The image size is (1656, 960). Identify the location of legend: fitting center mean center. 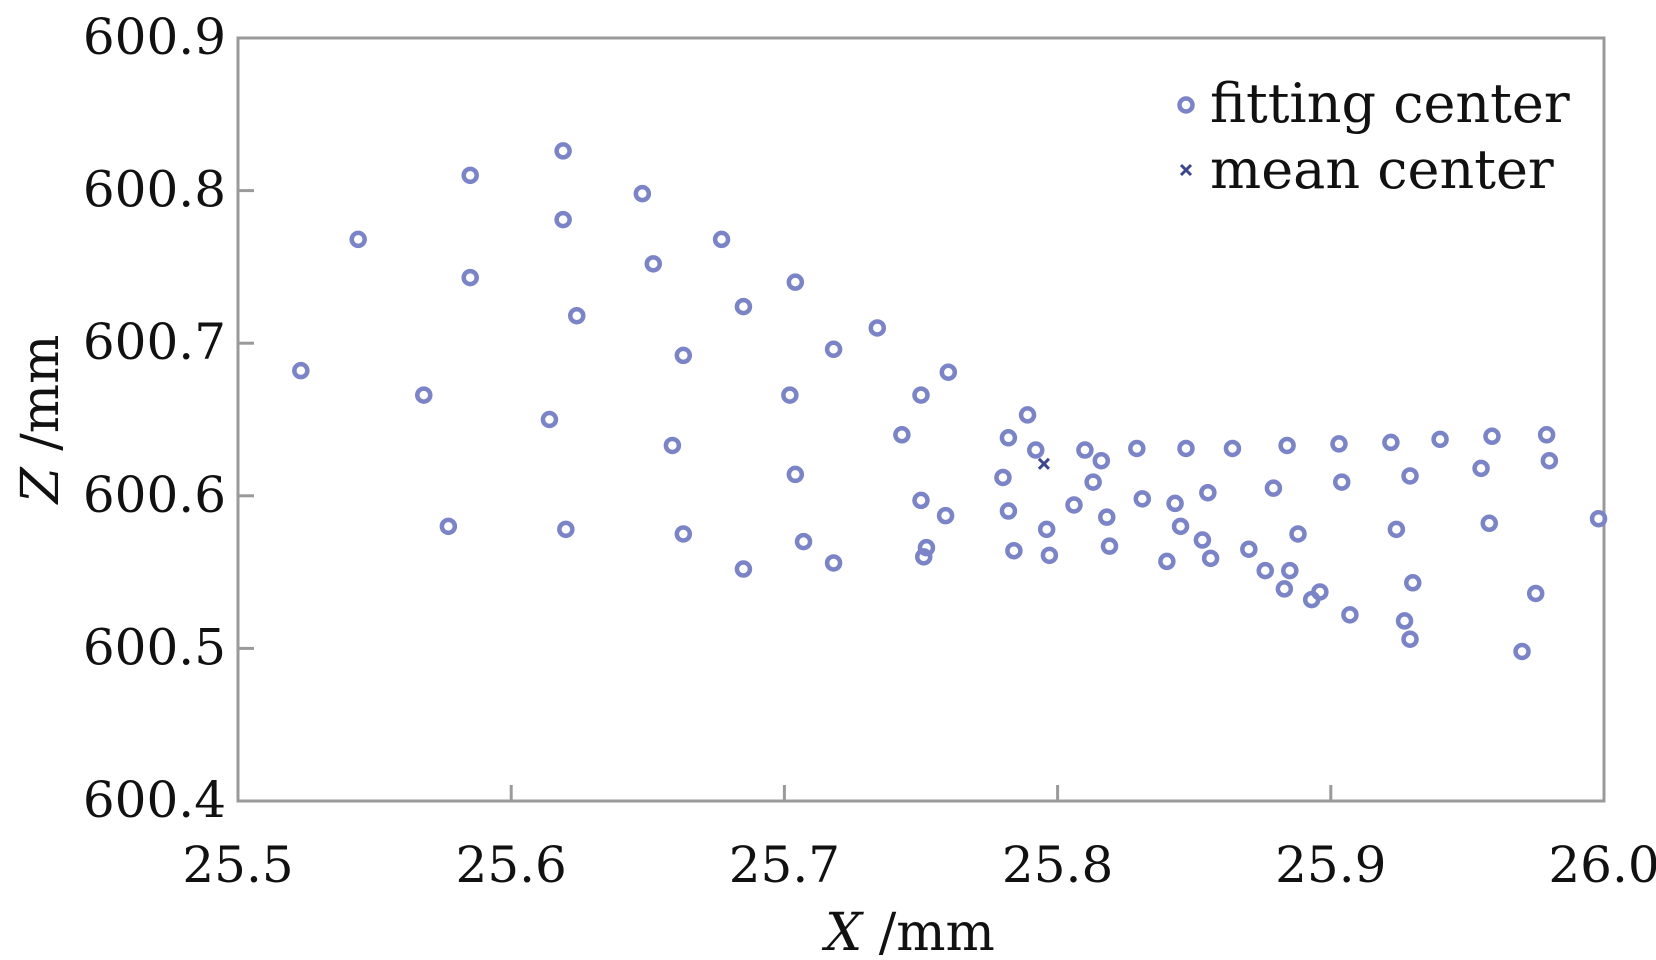
(1373, 136).